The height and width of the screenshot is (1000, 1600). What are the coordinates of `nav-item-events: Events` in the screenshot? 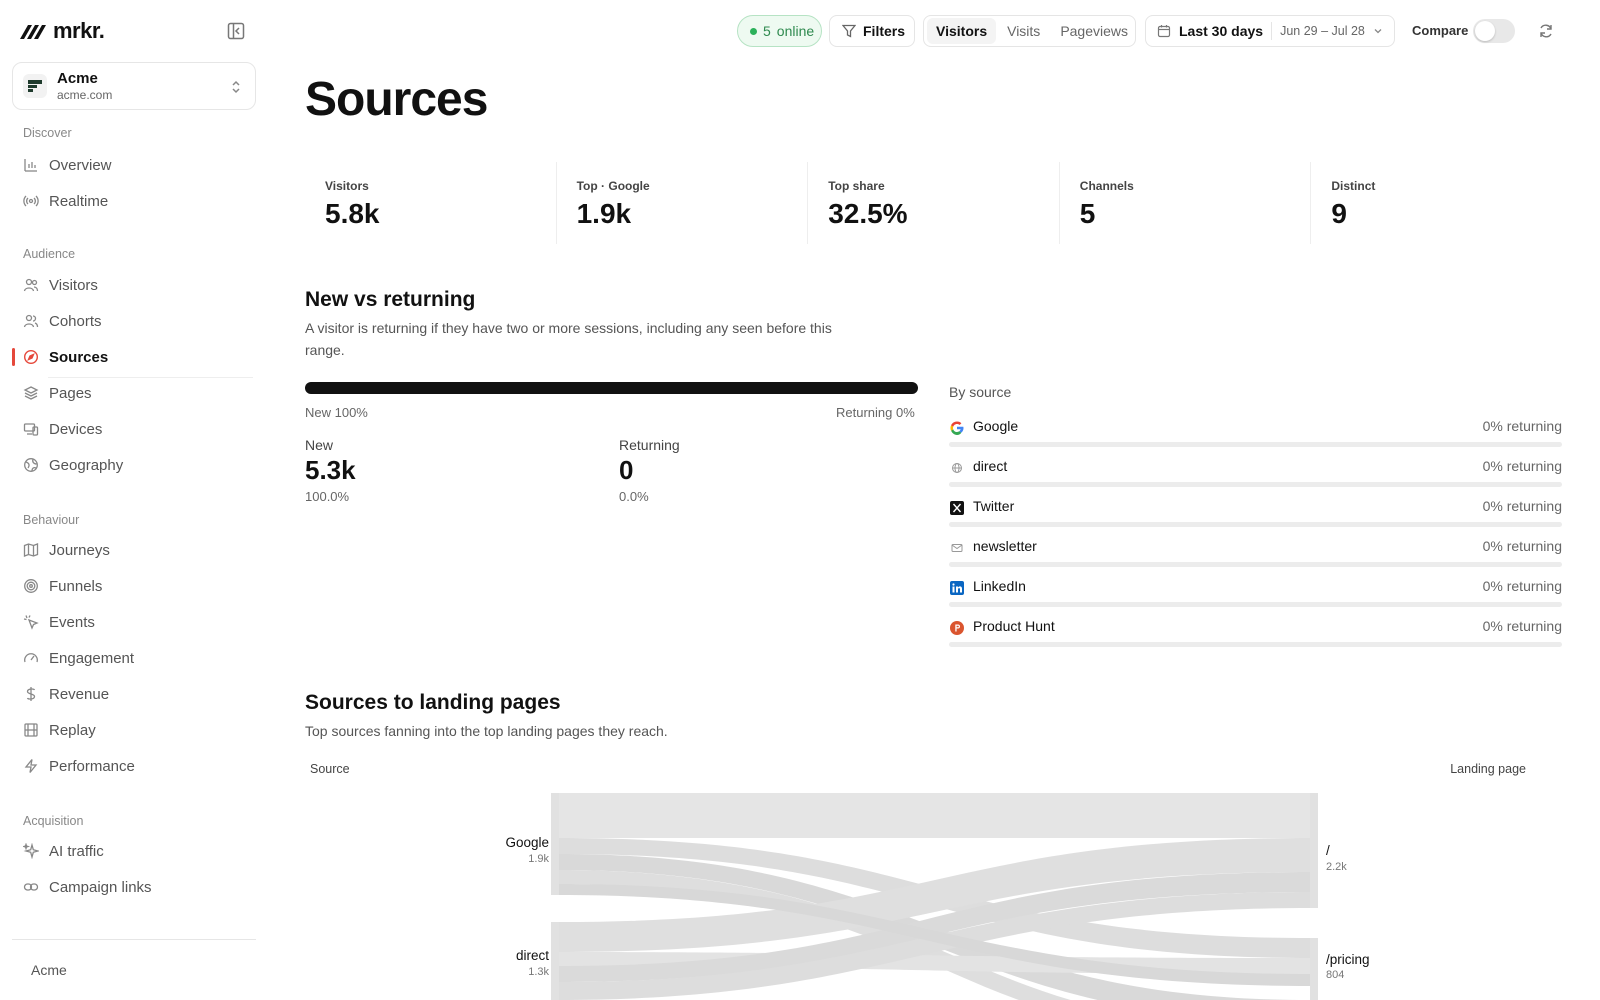 It's located at (138, 622).